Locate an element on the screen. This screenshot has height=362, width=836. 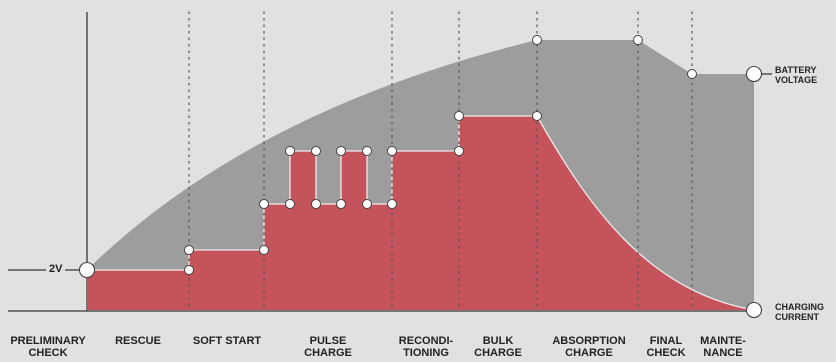
charging-current-label: CHARGING CURRENT is located at coordinates (799, 312).